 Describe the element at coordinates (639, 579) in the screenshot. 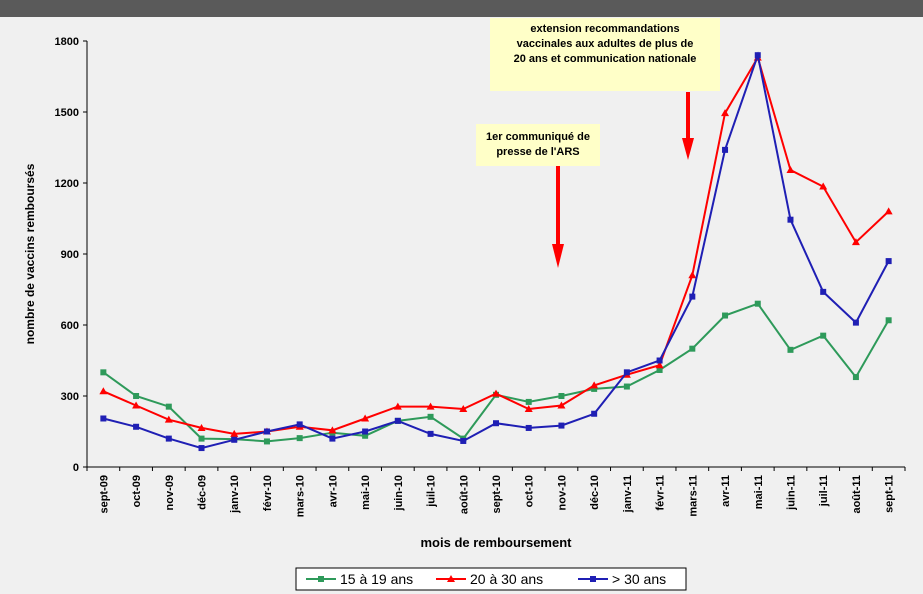

I see `legend-label: > 30 ans` at that location.